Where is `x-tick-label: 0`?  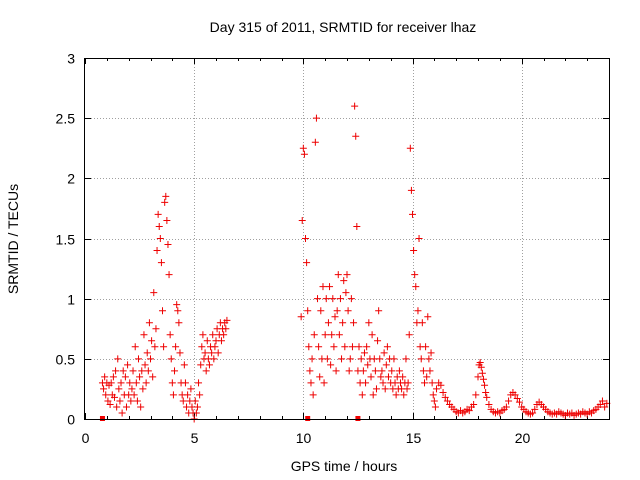 x-tick-label: 0 is located at coordinates (86, 438).